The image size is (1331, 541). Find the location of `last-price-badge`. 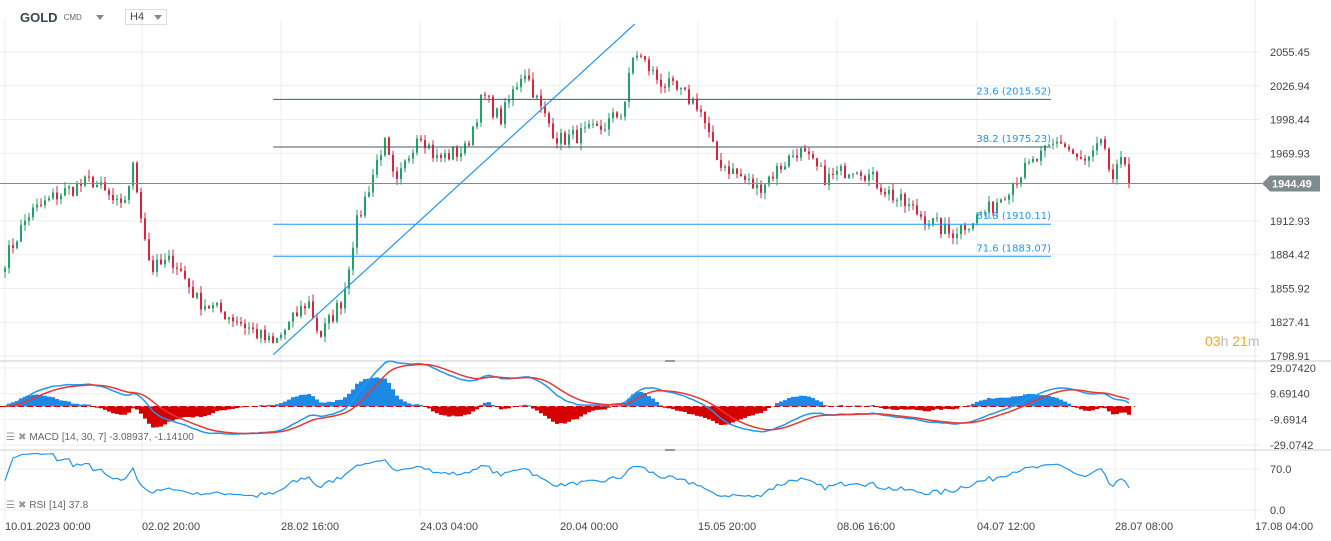

last-price-badge is located at coordinates (1291, 183).